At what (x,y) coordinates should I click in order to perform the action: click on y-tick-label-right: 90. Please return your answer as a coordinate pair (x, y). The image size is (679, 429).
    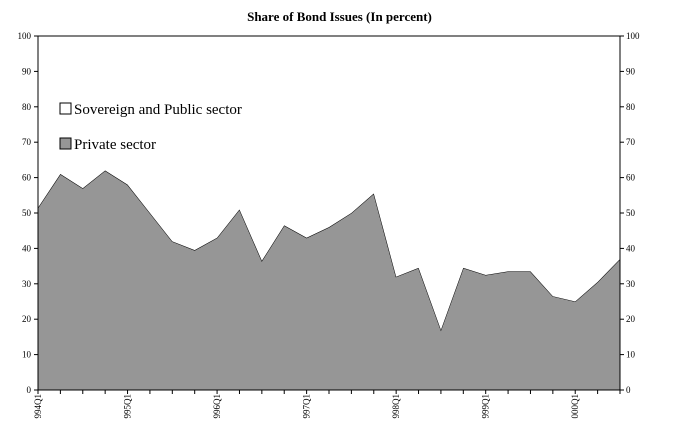
    Looking at the image, I should click on (631, 71).